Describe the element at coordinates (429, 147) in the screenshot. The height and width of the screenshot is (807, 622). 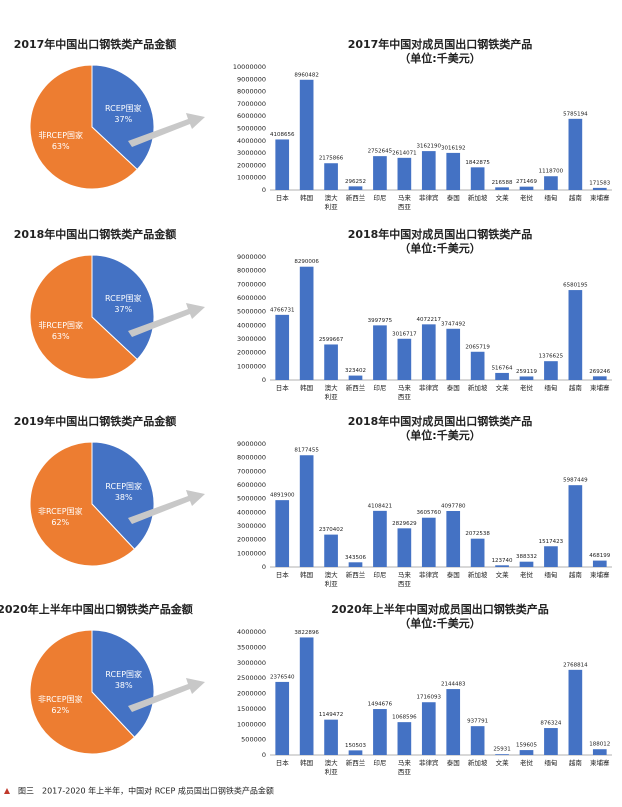
I see `value-label: 3162190` at that location.